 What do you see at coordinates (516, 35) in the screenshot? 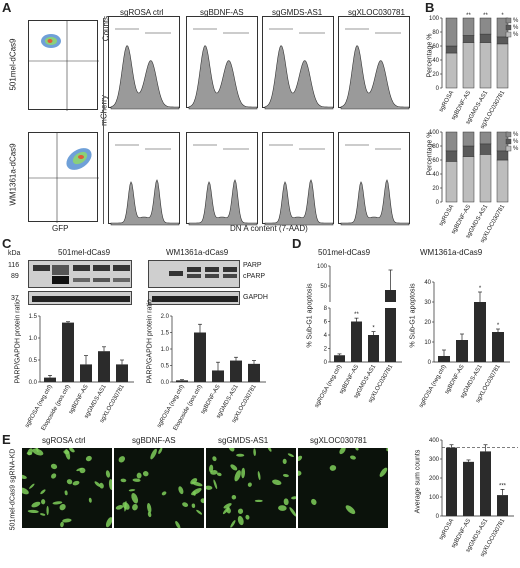
I see `legend-label: % G1` at bounding box center [516, 35].